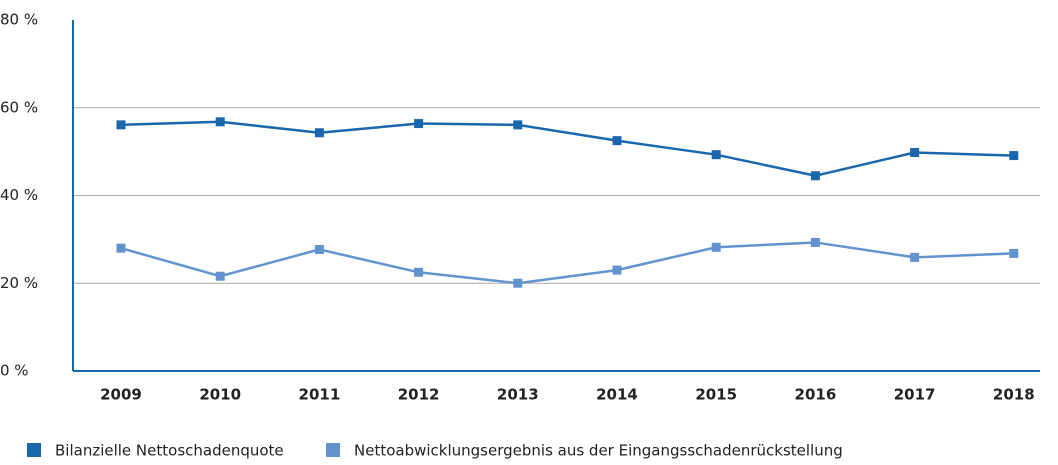 The height and width of the screenshot is (465, 1058). I want to click on x-tick-label: 2016, so click(816, 395).